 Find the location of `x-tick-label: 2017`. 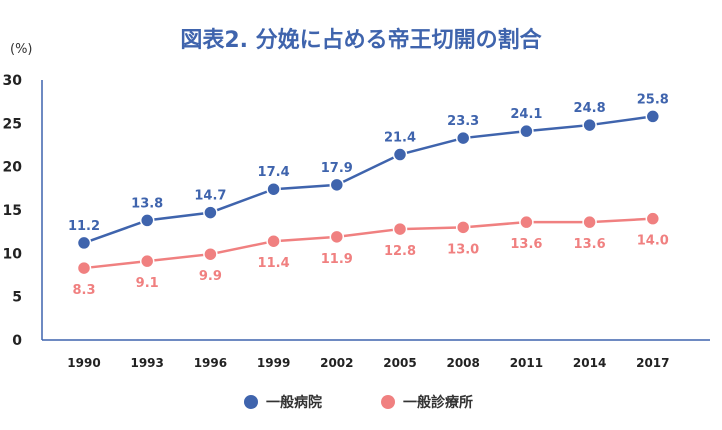

x-tick-label: 2017 is located at coordinates (652, 363).